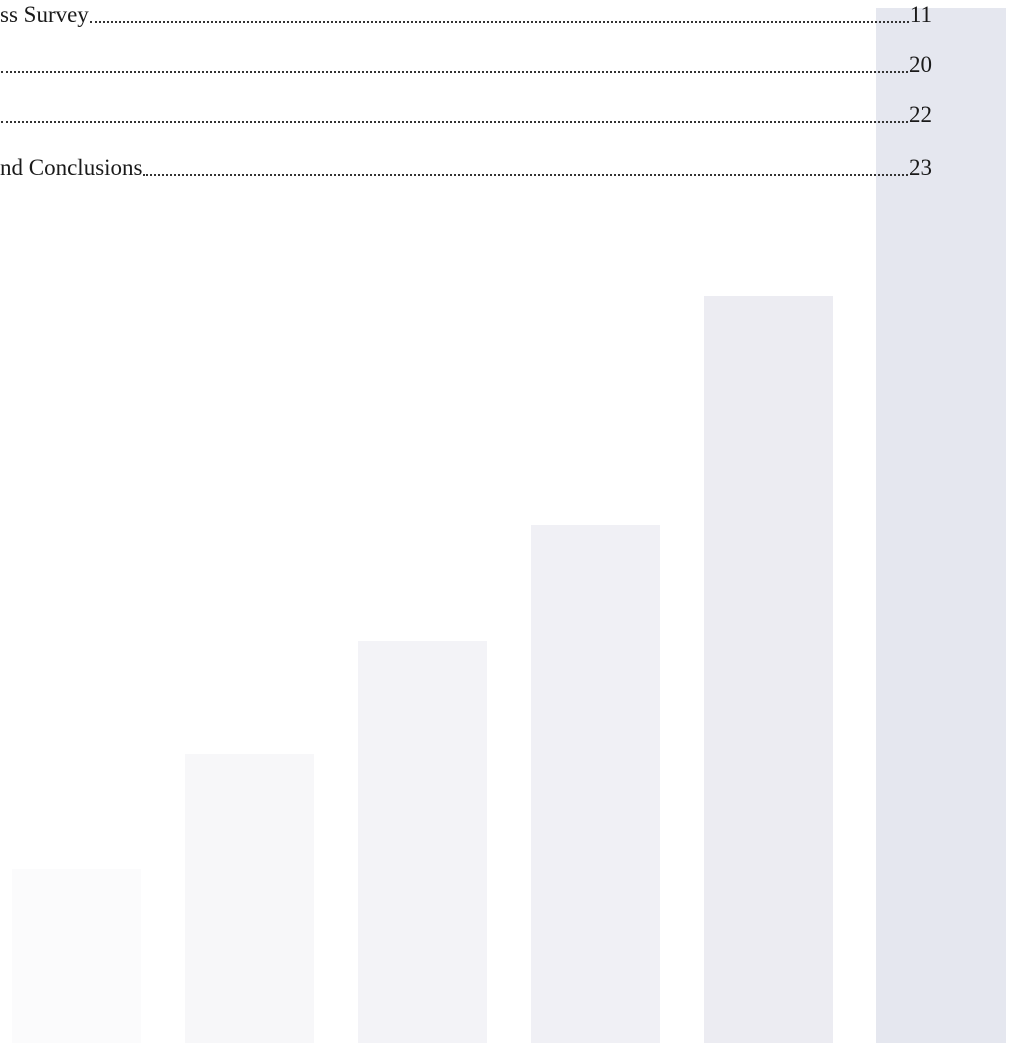  What do you see at coordinates (466, 15) in the screenshot?
I see `toc-entry: ss Survey 11` at bounding box center [466, 15].